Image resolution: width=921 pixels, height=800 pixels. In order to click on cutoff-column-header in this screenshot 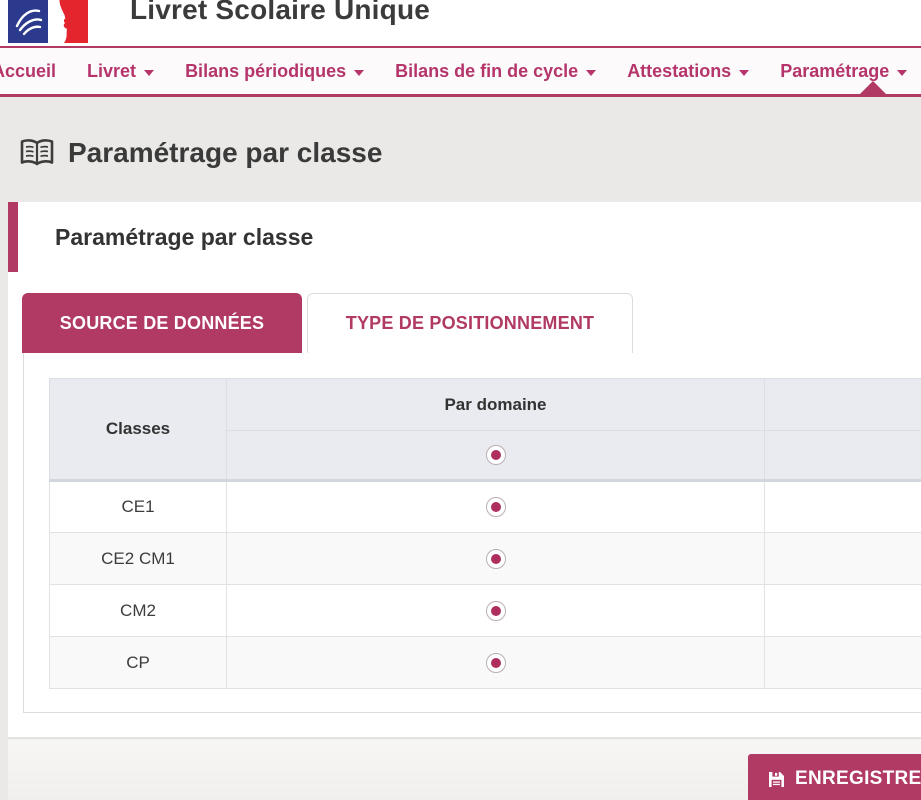, I will do `click(842, 404)`.